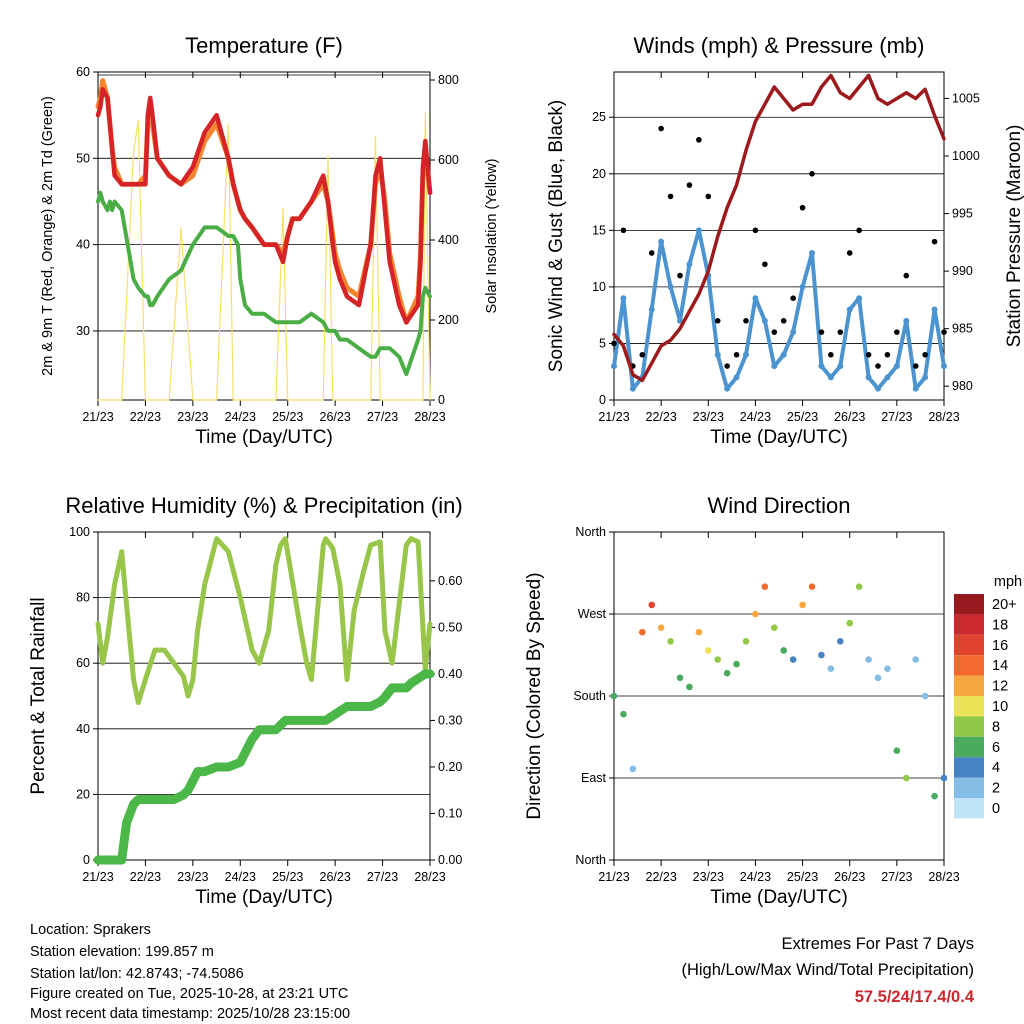  I want to click on extremes-title: Extremes For Past 7 Days, so click(877, 944).